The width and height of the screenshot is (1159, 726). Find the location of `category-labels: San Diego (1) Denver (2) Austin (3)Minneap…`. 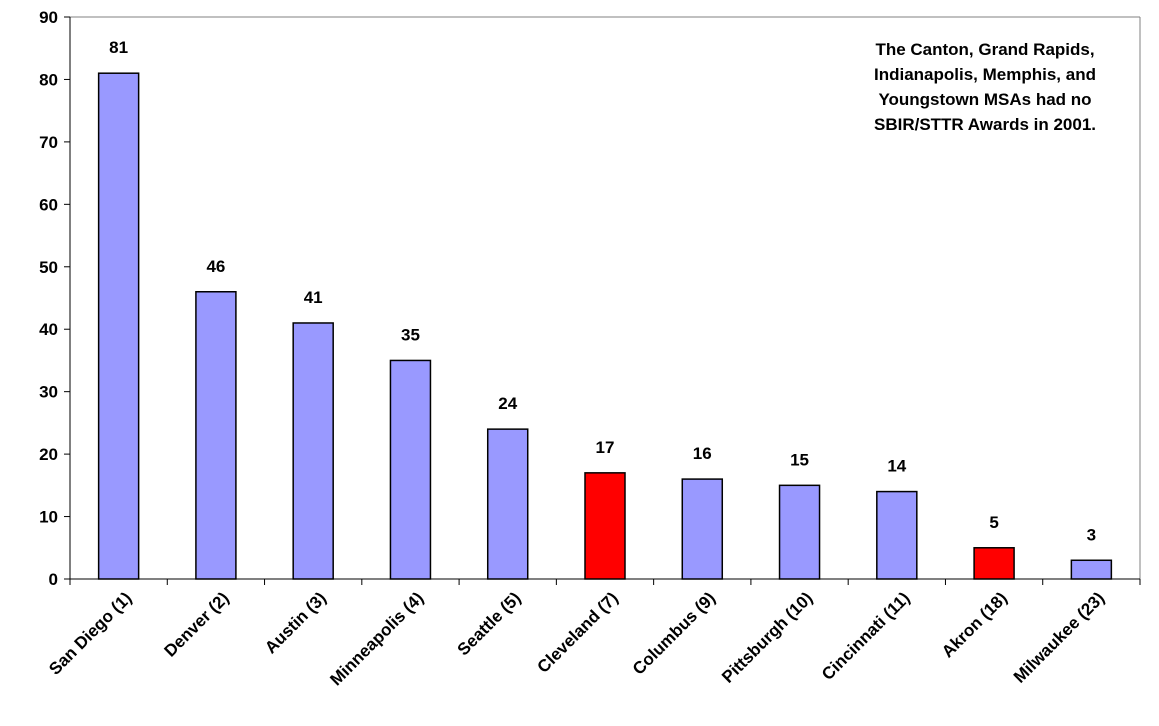

category-labels: San Diego (1) Denver (2) Austin (3)Minneap… is located at coordinates (576, 638).